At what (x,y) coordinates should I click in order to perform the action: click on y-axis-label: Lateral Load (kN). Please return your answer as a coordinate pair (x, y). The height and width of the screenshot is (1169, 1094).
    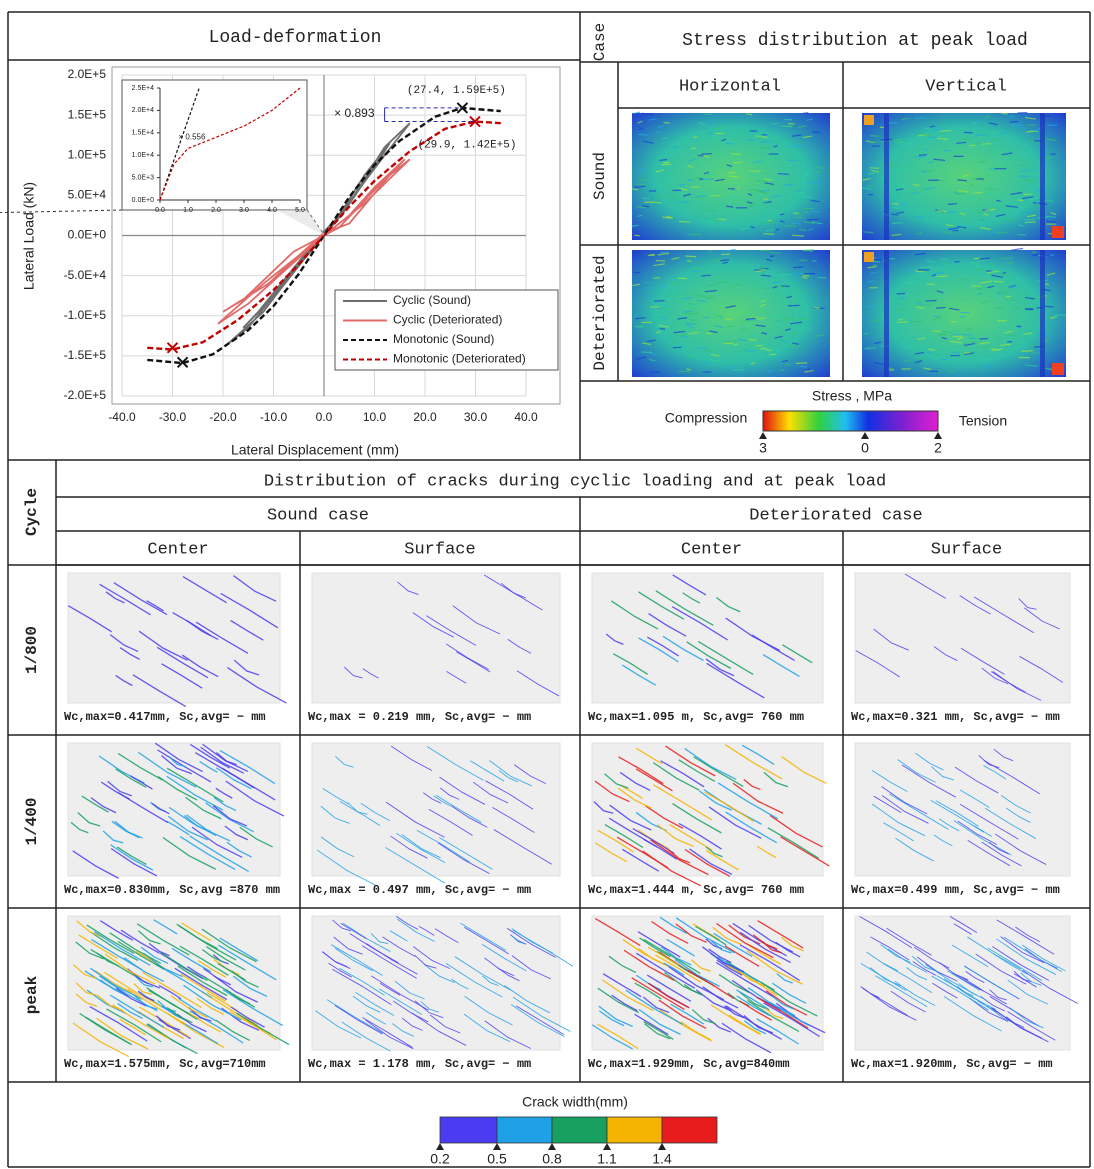
    Looking at the image, I should click on (29, 236).